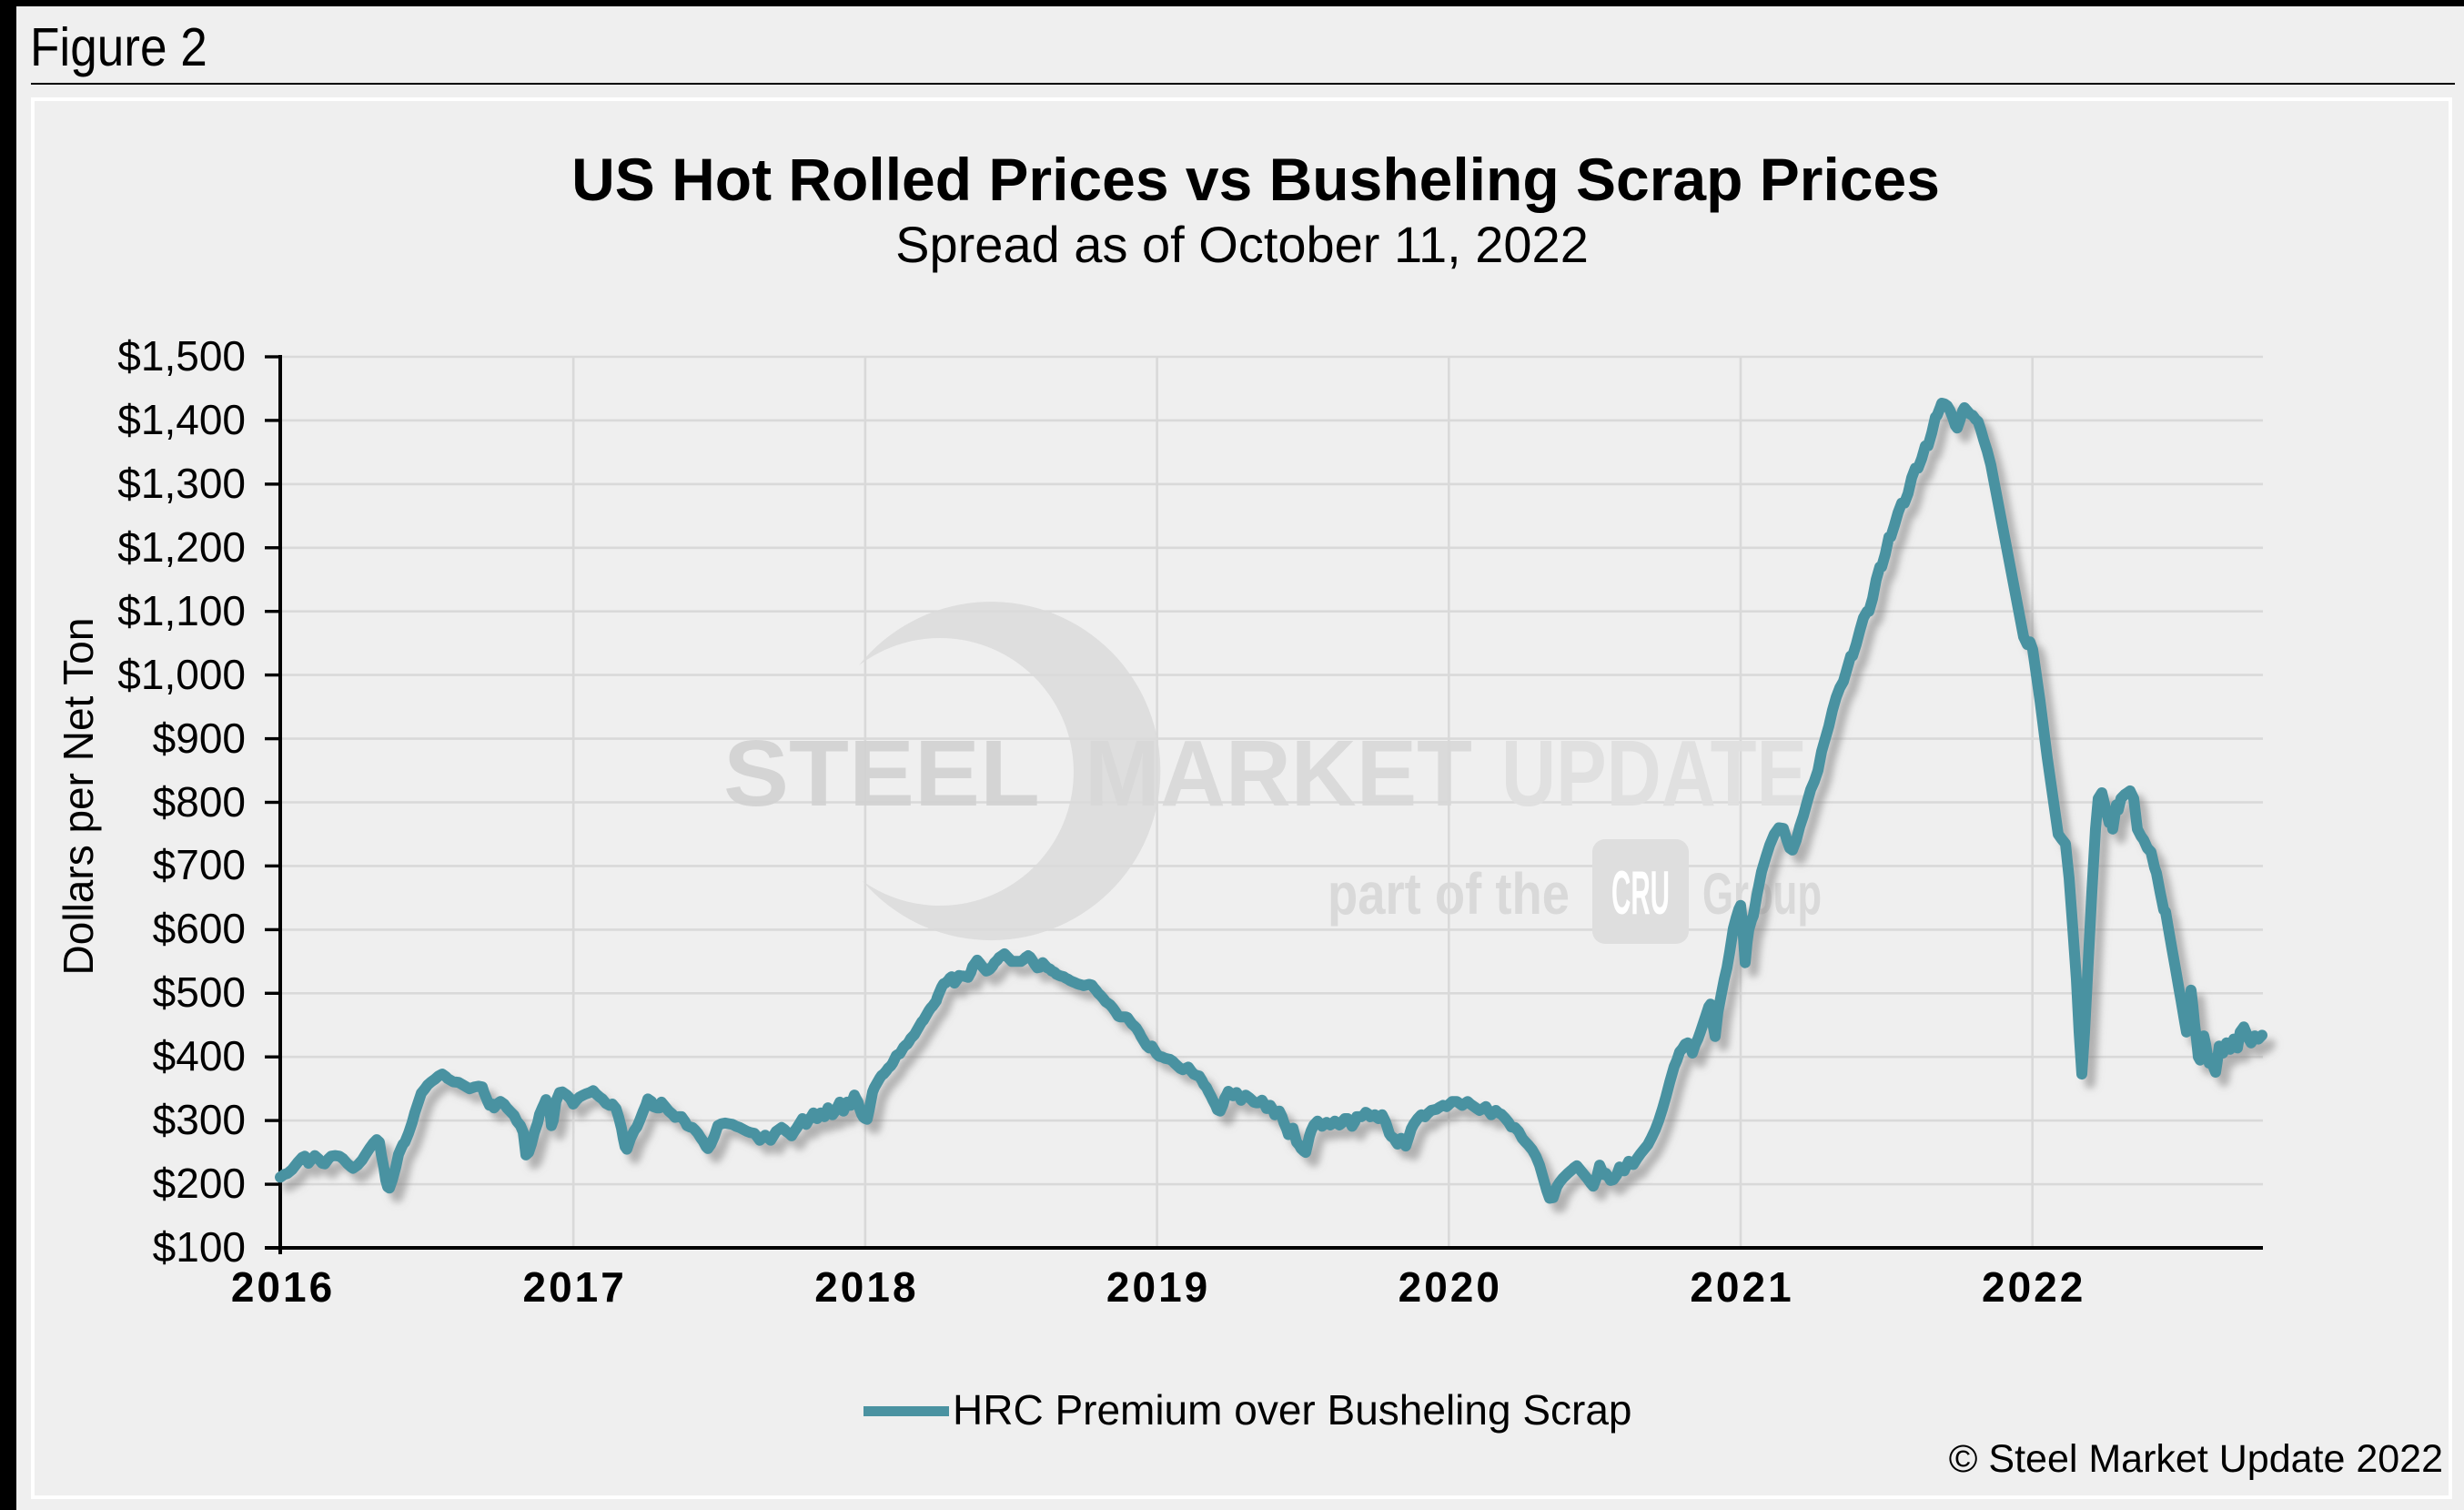 The image size is (2464, 1510). I want to click on svg-text: MARKET, so click(1278, 773).